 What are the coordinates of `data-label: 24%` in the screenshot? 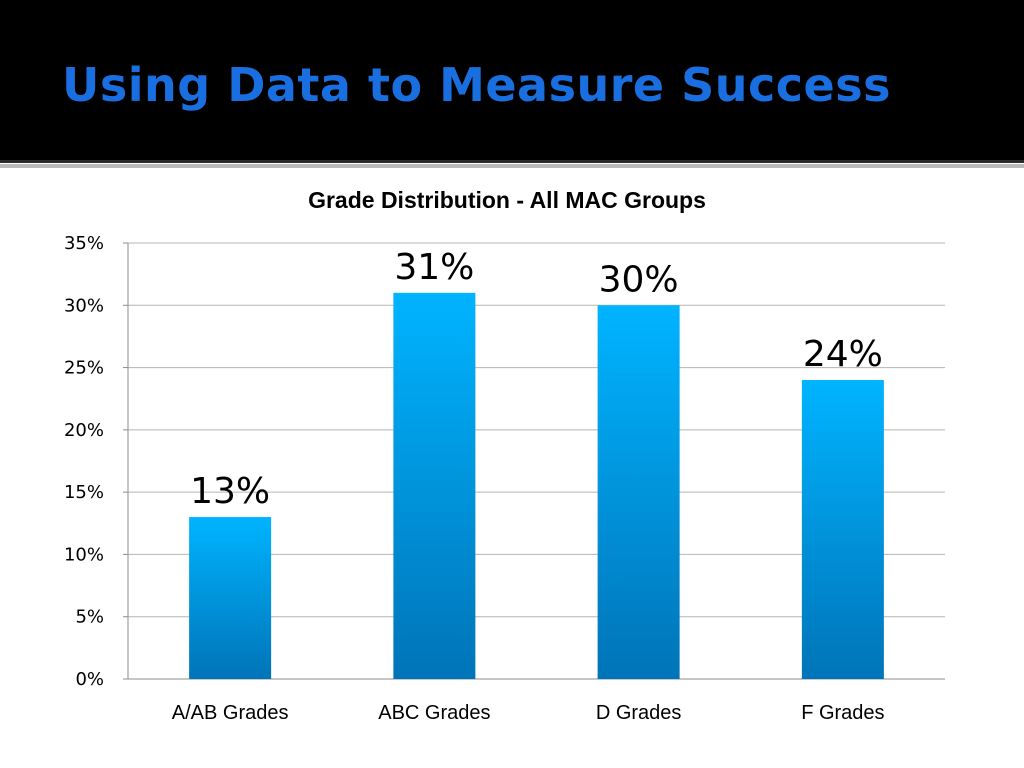 It's located at (843, 354).